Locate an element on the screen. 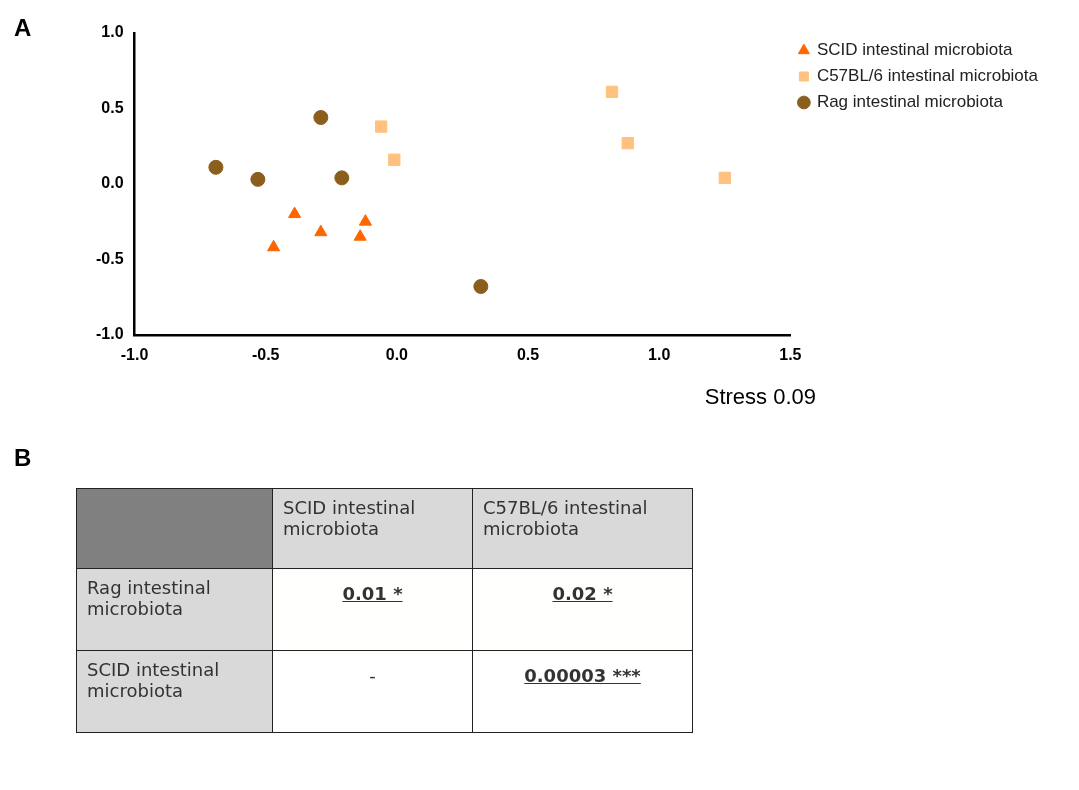  legend-label: C57BL/6 intestinal microbiota is located at coordinates (927, 76).